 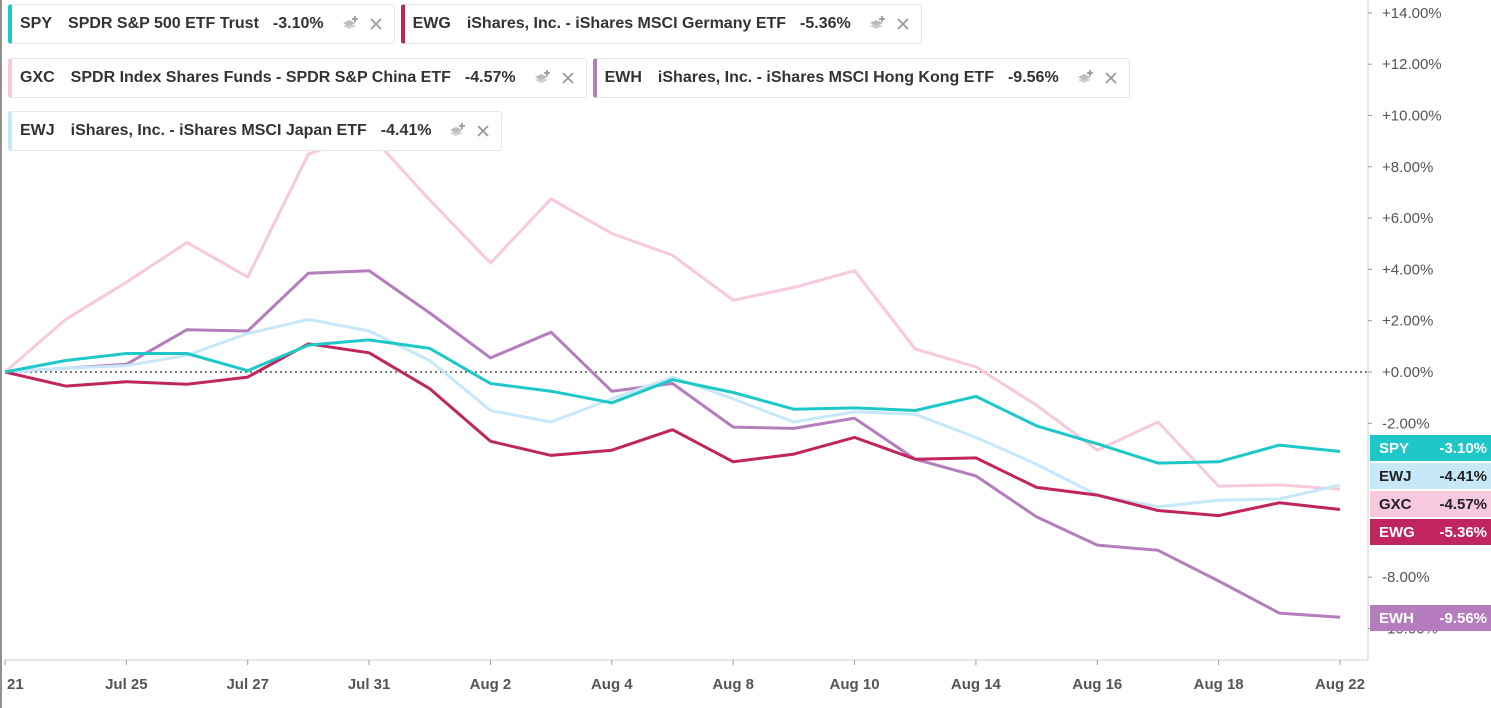 What do you see at coordinates (431, 23) in the screenshot?
I see `legend-ticker: EWG` at bounding box center [431, 23].